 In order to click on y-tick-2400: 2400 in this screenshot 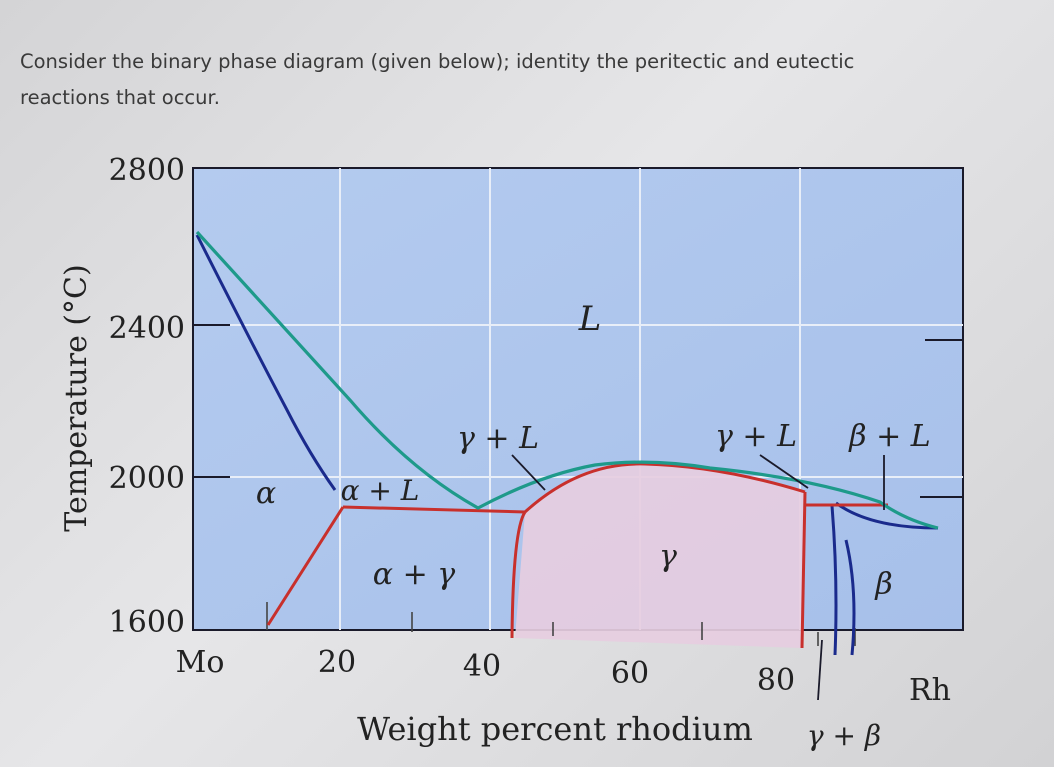, I will do `click(147, 328)`.